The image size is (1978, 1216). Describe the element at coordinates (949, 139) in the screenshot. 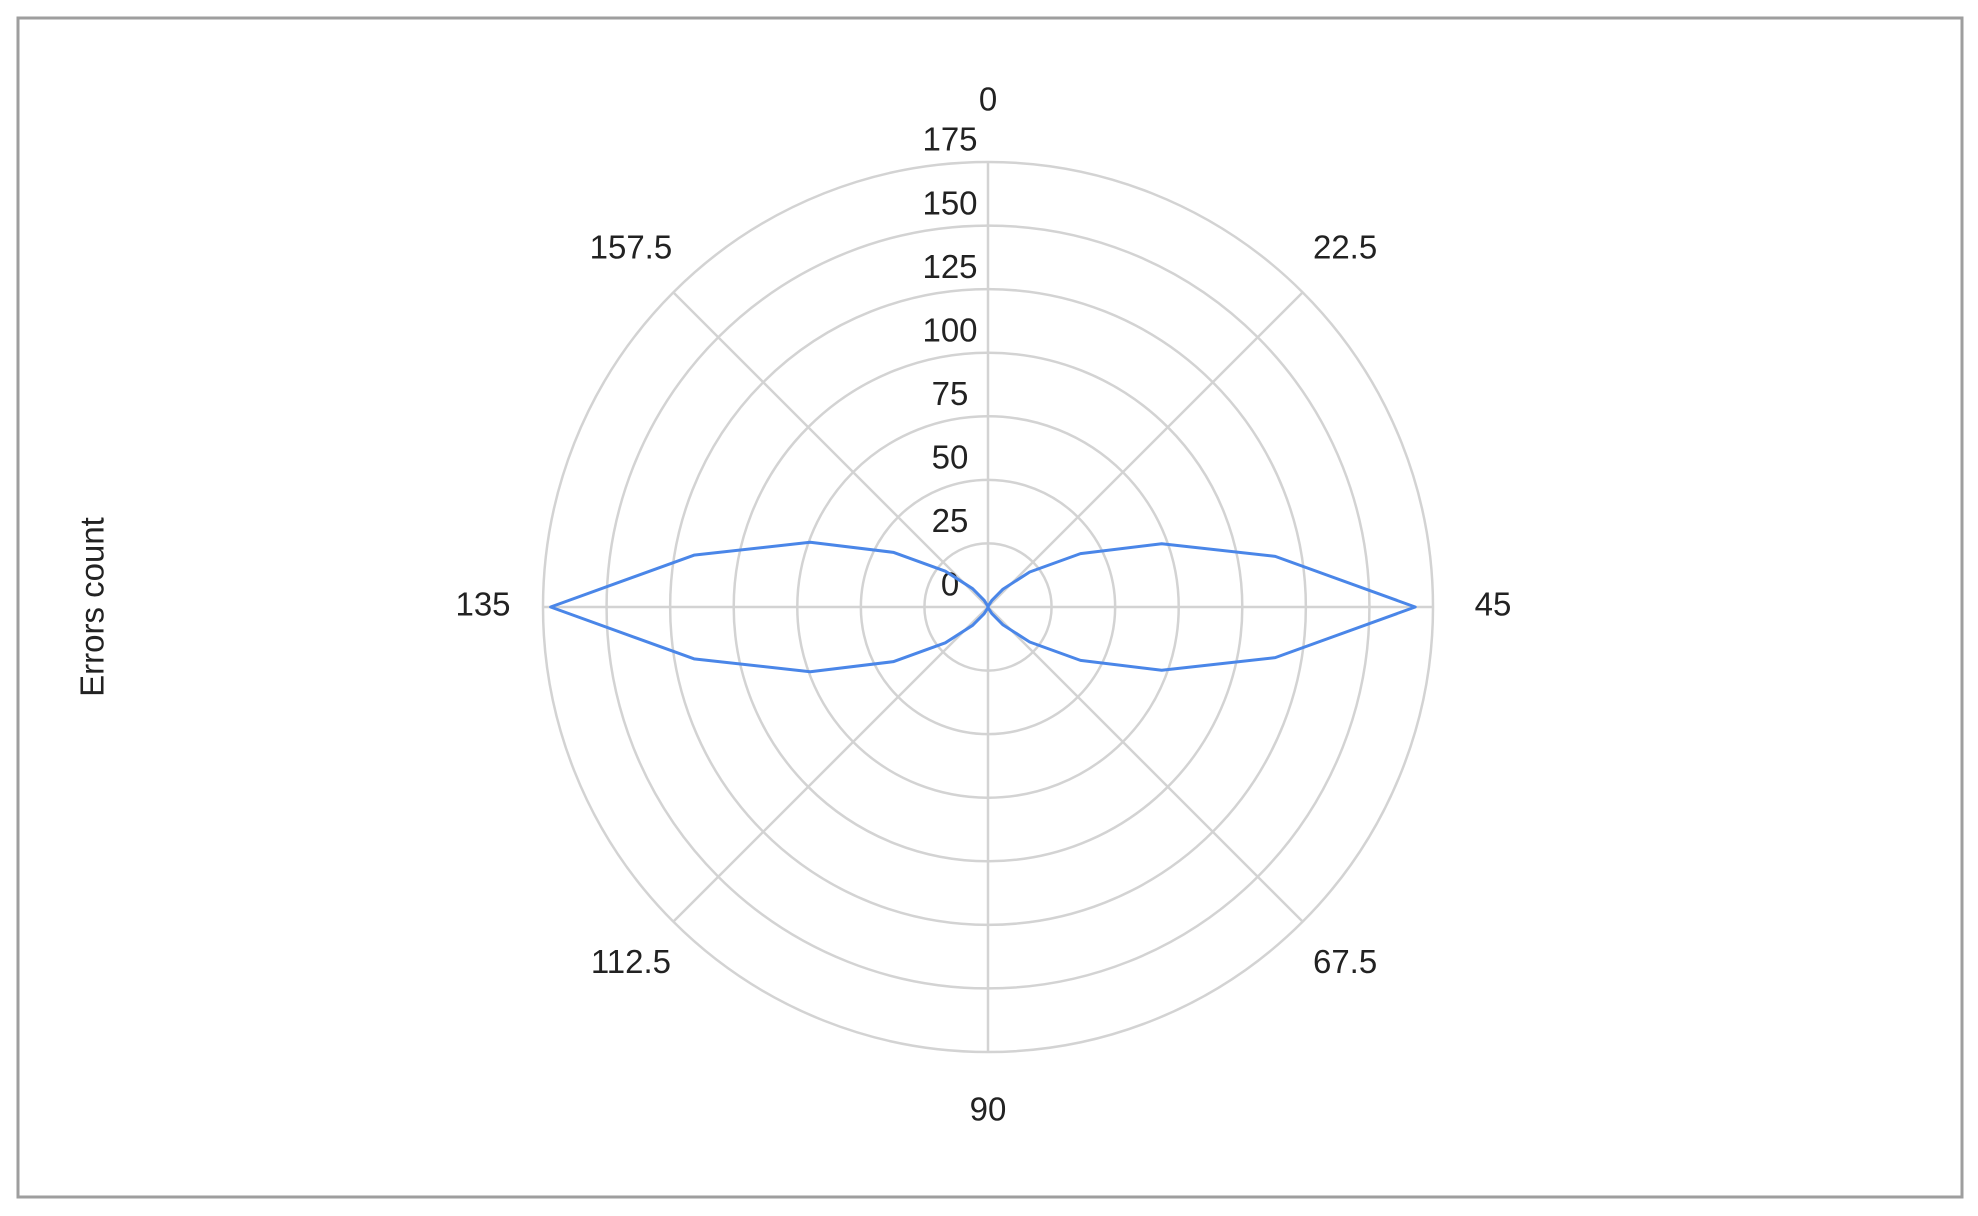

I see `y-tick-label: 175` at that location.